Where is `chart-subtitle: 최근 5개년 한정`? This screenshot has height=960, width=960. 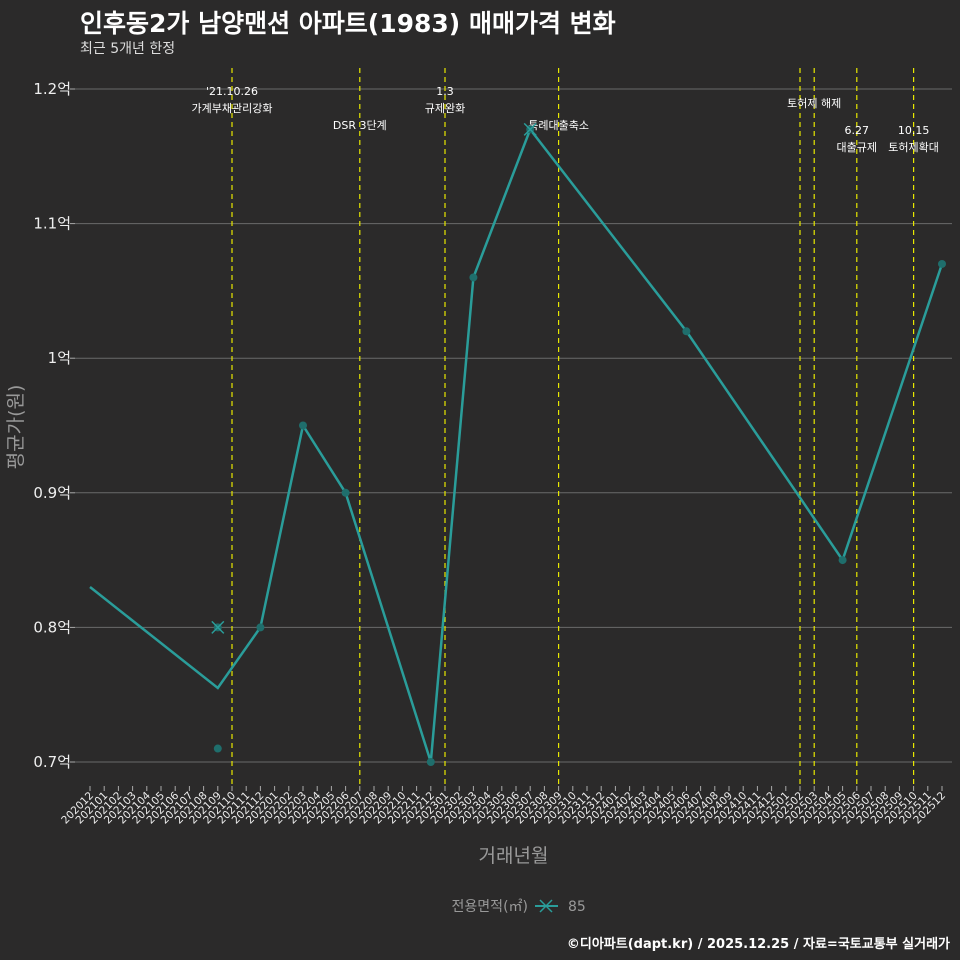 chart-subtitle: 최근 5개년 한정 is located at coordinates (128, 49).